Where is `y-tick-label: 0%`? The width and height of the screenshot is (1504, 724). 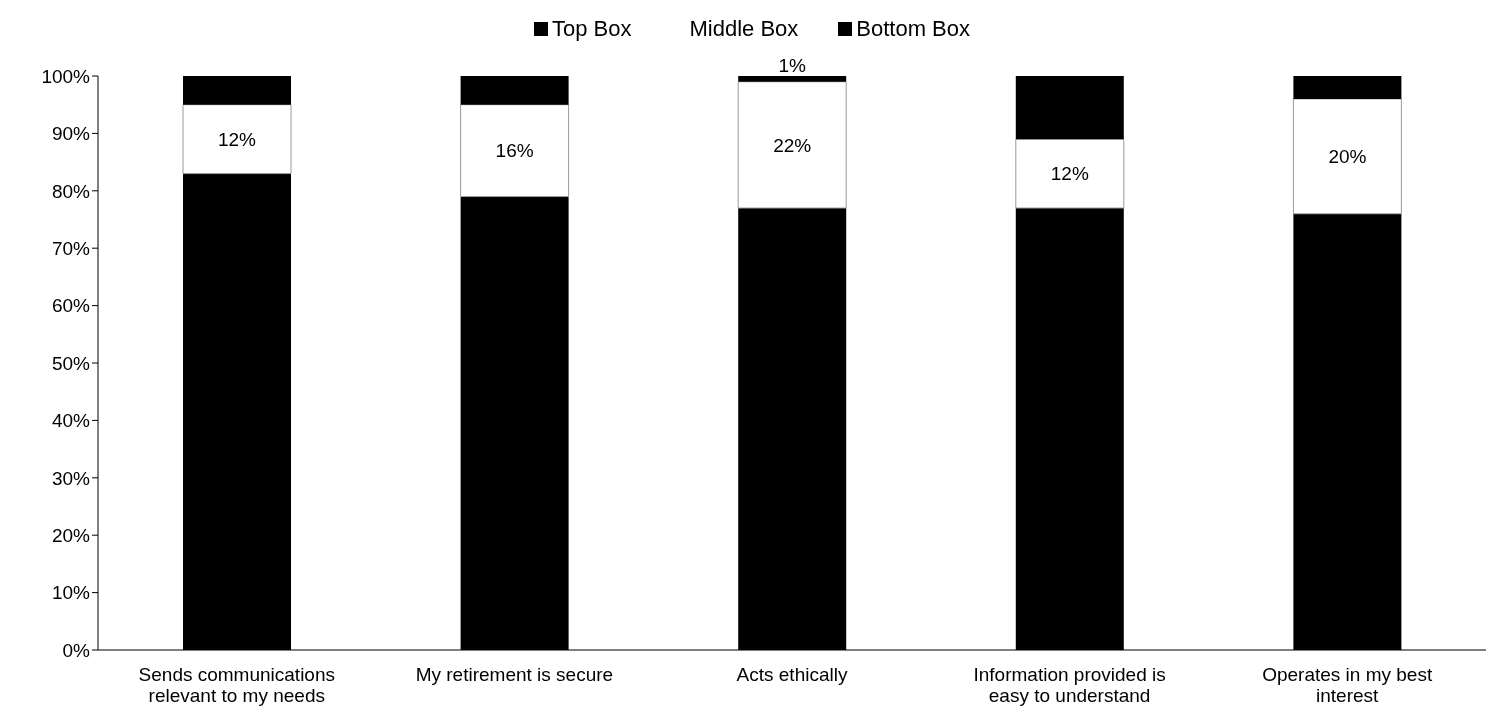 y-tick-label: 0% is located at coordinates (76, 650).